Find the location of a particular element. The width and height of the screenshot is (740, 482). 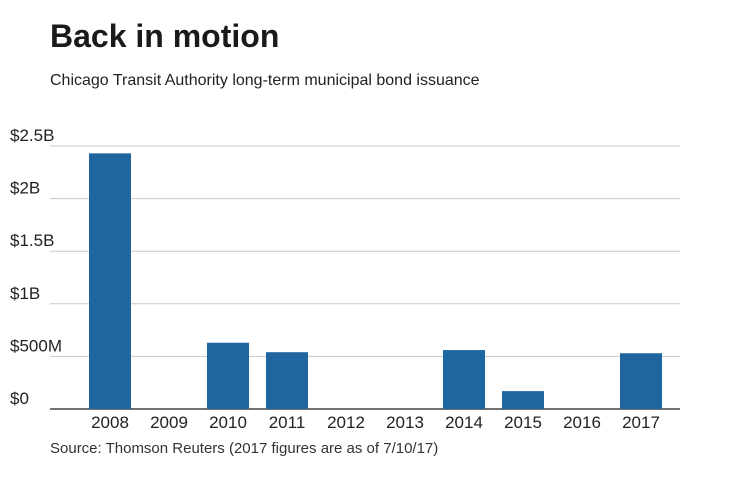

x-tick-label: 2016 is located at coordinates (582, 422).